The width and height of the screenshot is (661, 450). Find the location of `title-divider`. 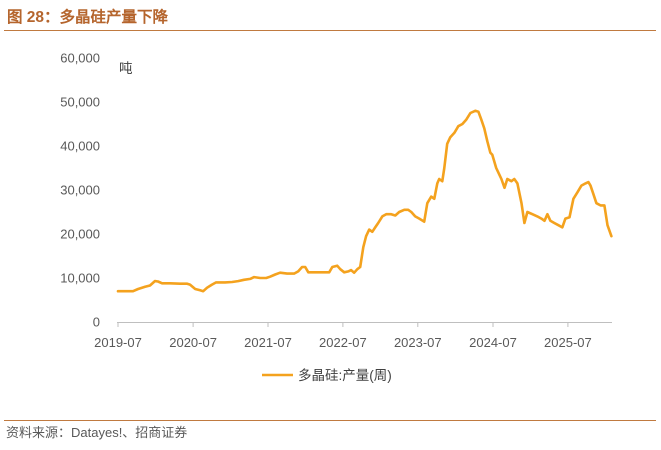

title-divider is located at coordinates (330, 30).